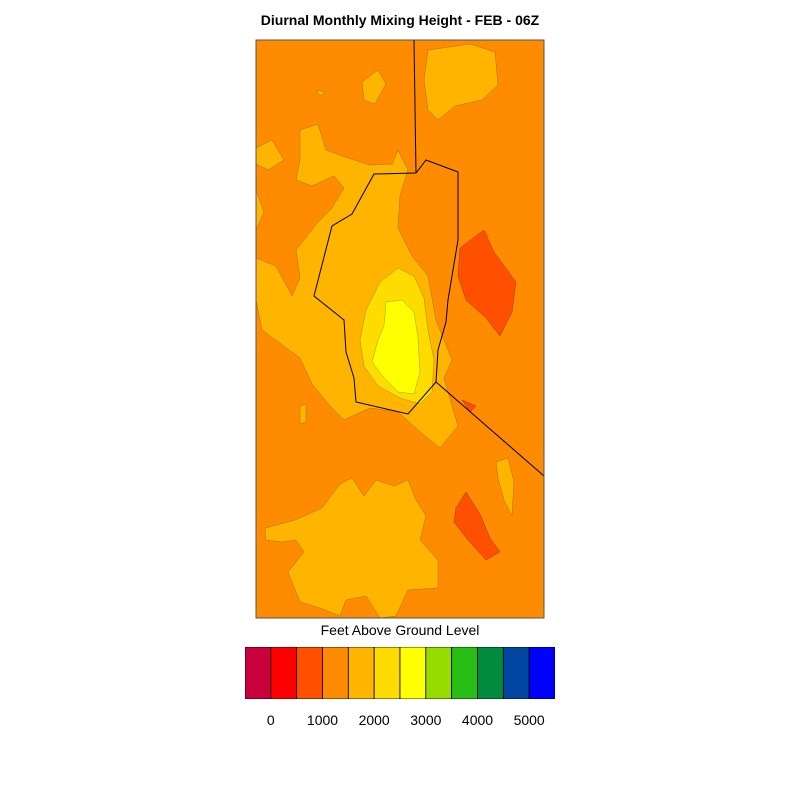  What do you see at coordinates (400, 630) in the screenshot?
I see `colorbar-label: Feet Above Ground Level` at bounding box center [400, 630].